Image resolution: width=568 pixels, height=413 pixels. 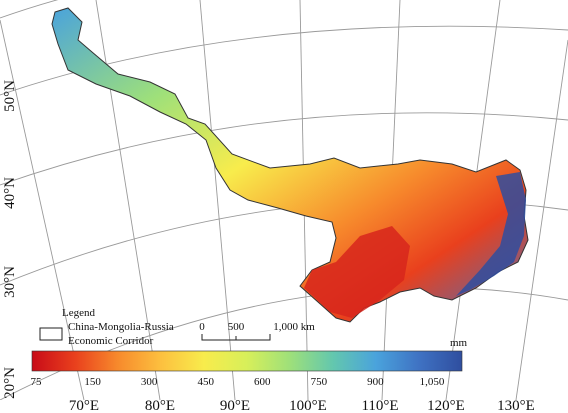 What do you see at coordinates (10, 193) in the screenshot?
I see `lat-label: 40°N` at bounding box center [10, 193].